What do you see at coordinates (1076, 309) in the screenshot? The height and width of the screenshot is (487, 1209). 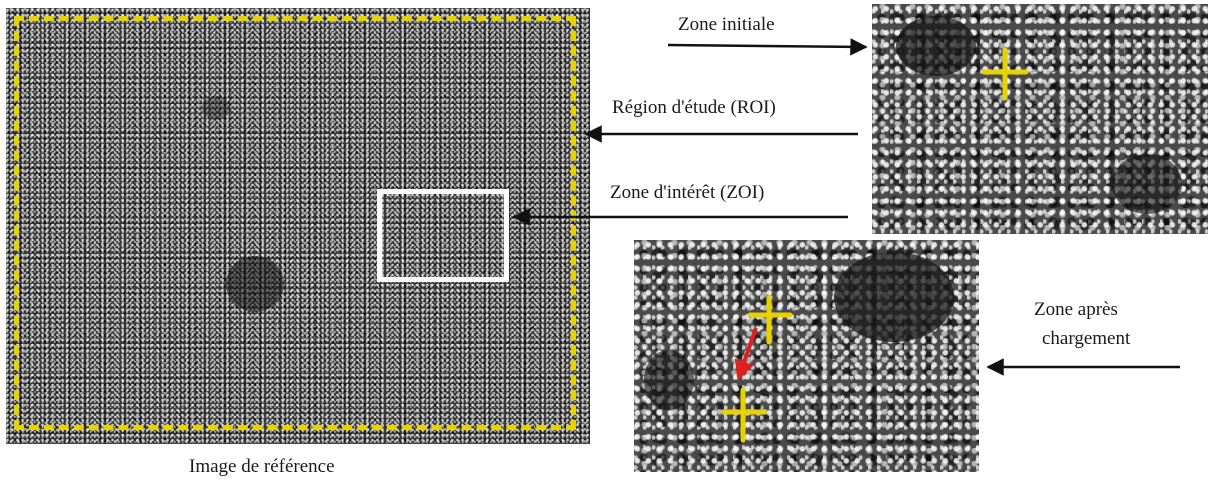 I see `after-loading-label-line1: Zone après` at bounding box center [1076, 309].